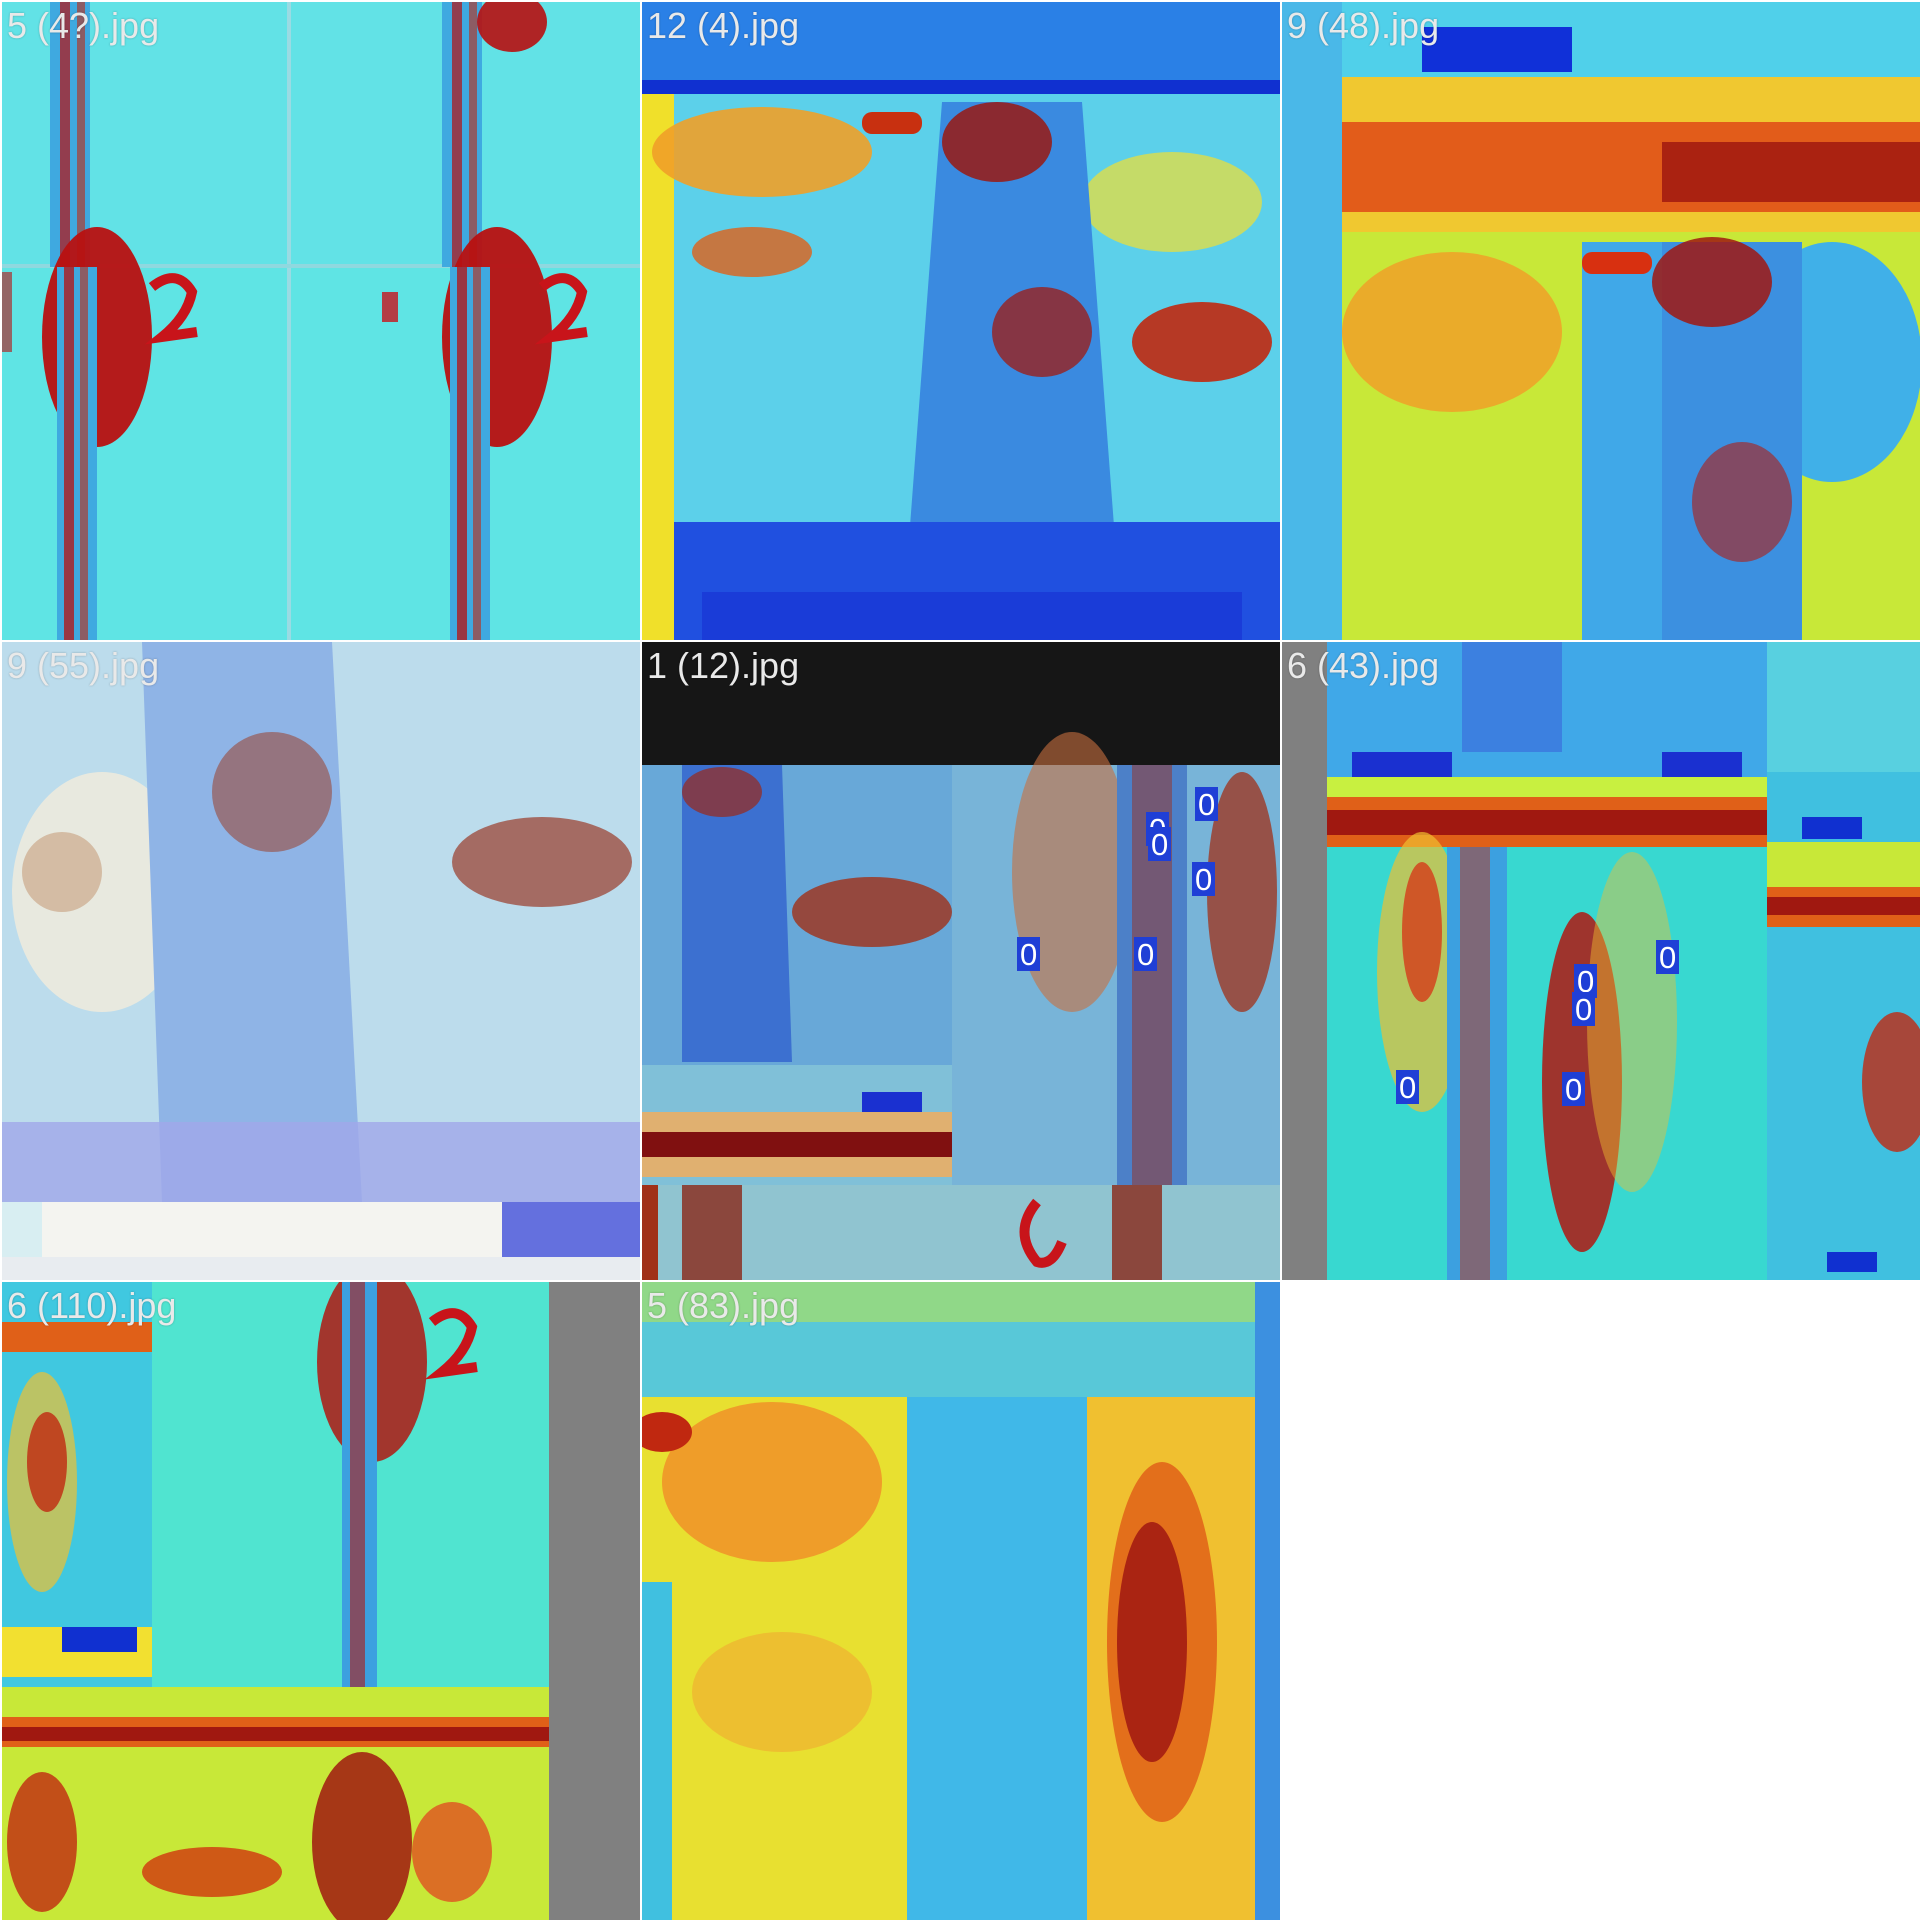  I want to click on image-tile-6: 6 (43).jpg 0 0 0 0 0, so click(1601, 961).